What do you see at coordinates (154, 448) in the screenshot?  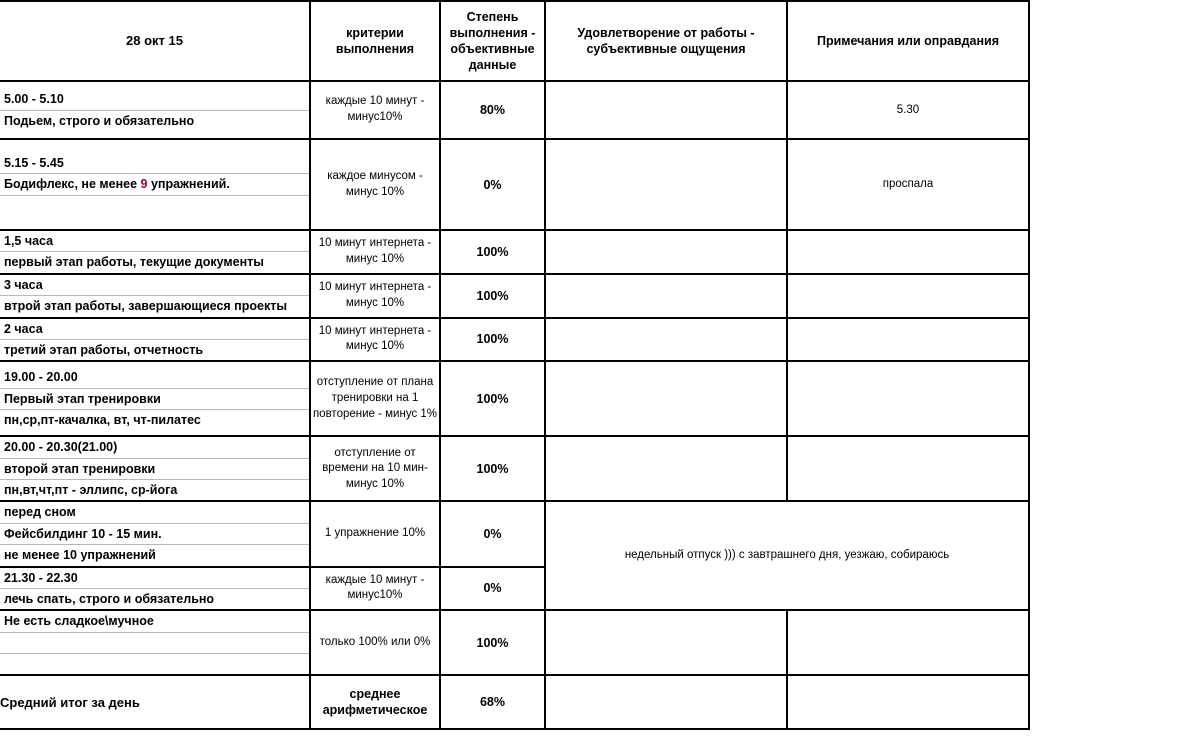 I see `task-line: 20.00 - 20.30(21.00)` at bounding box center [154, 448].